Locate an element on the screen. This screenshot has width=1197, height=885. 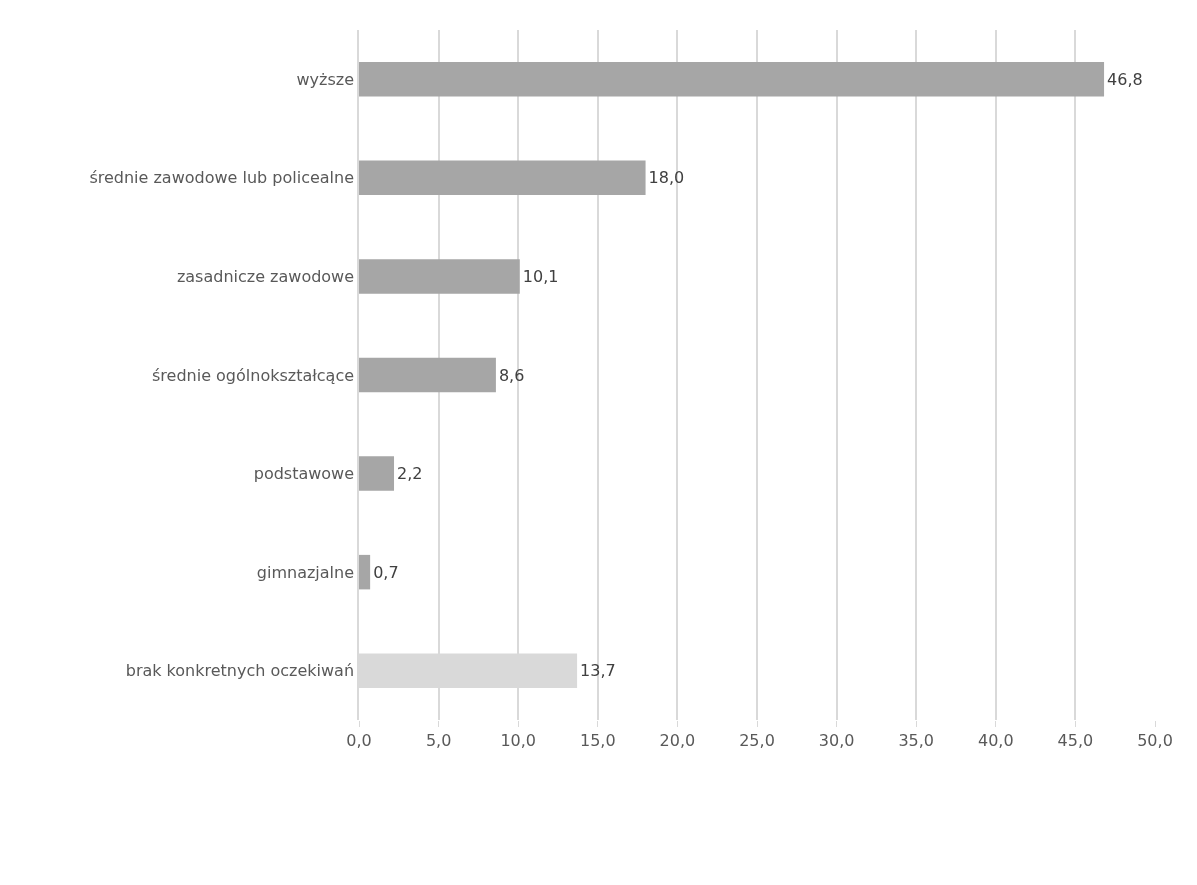
y-tick-label: zasadnicze zawodowe is located at coordinates (265, 277).